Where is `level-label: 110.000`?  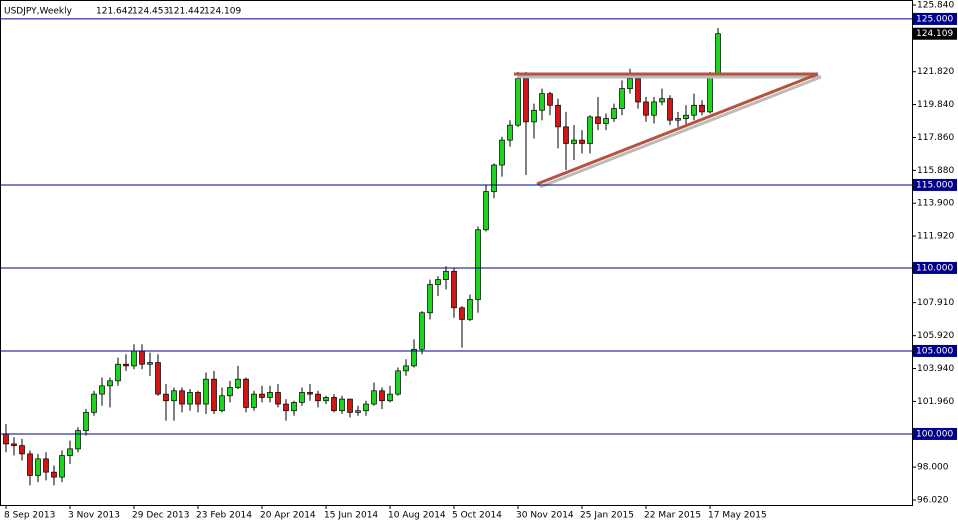 level-label: 110.000 is located at coordinates (934, 268).